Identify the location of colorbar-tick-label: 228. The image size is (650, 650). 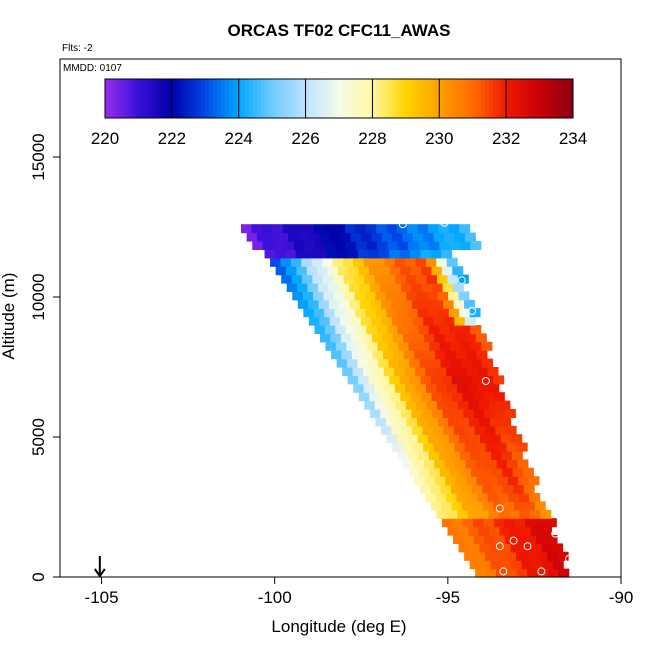
(372, 138).